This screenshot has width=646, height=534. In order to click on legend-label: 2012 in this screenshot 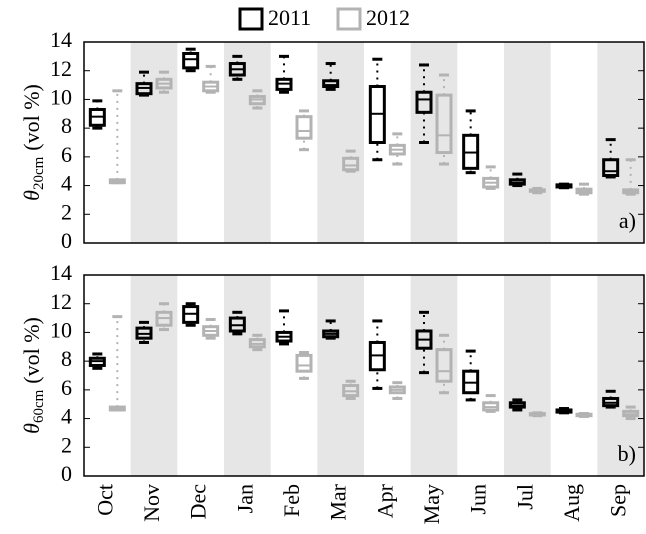, I will do `click(388, 17)`.